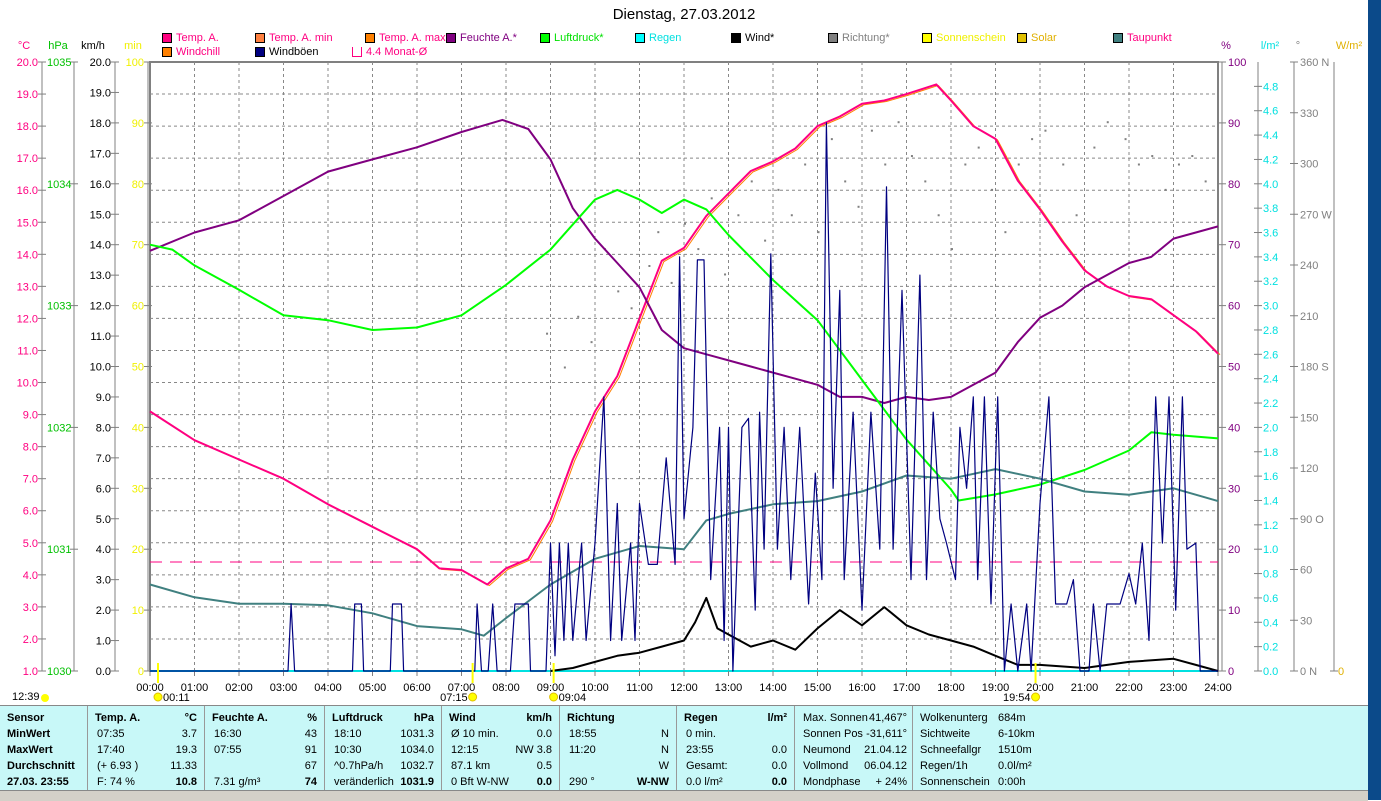  I want to click on rain-tick-label: 2.0, so click(1270, 428).